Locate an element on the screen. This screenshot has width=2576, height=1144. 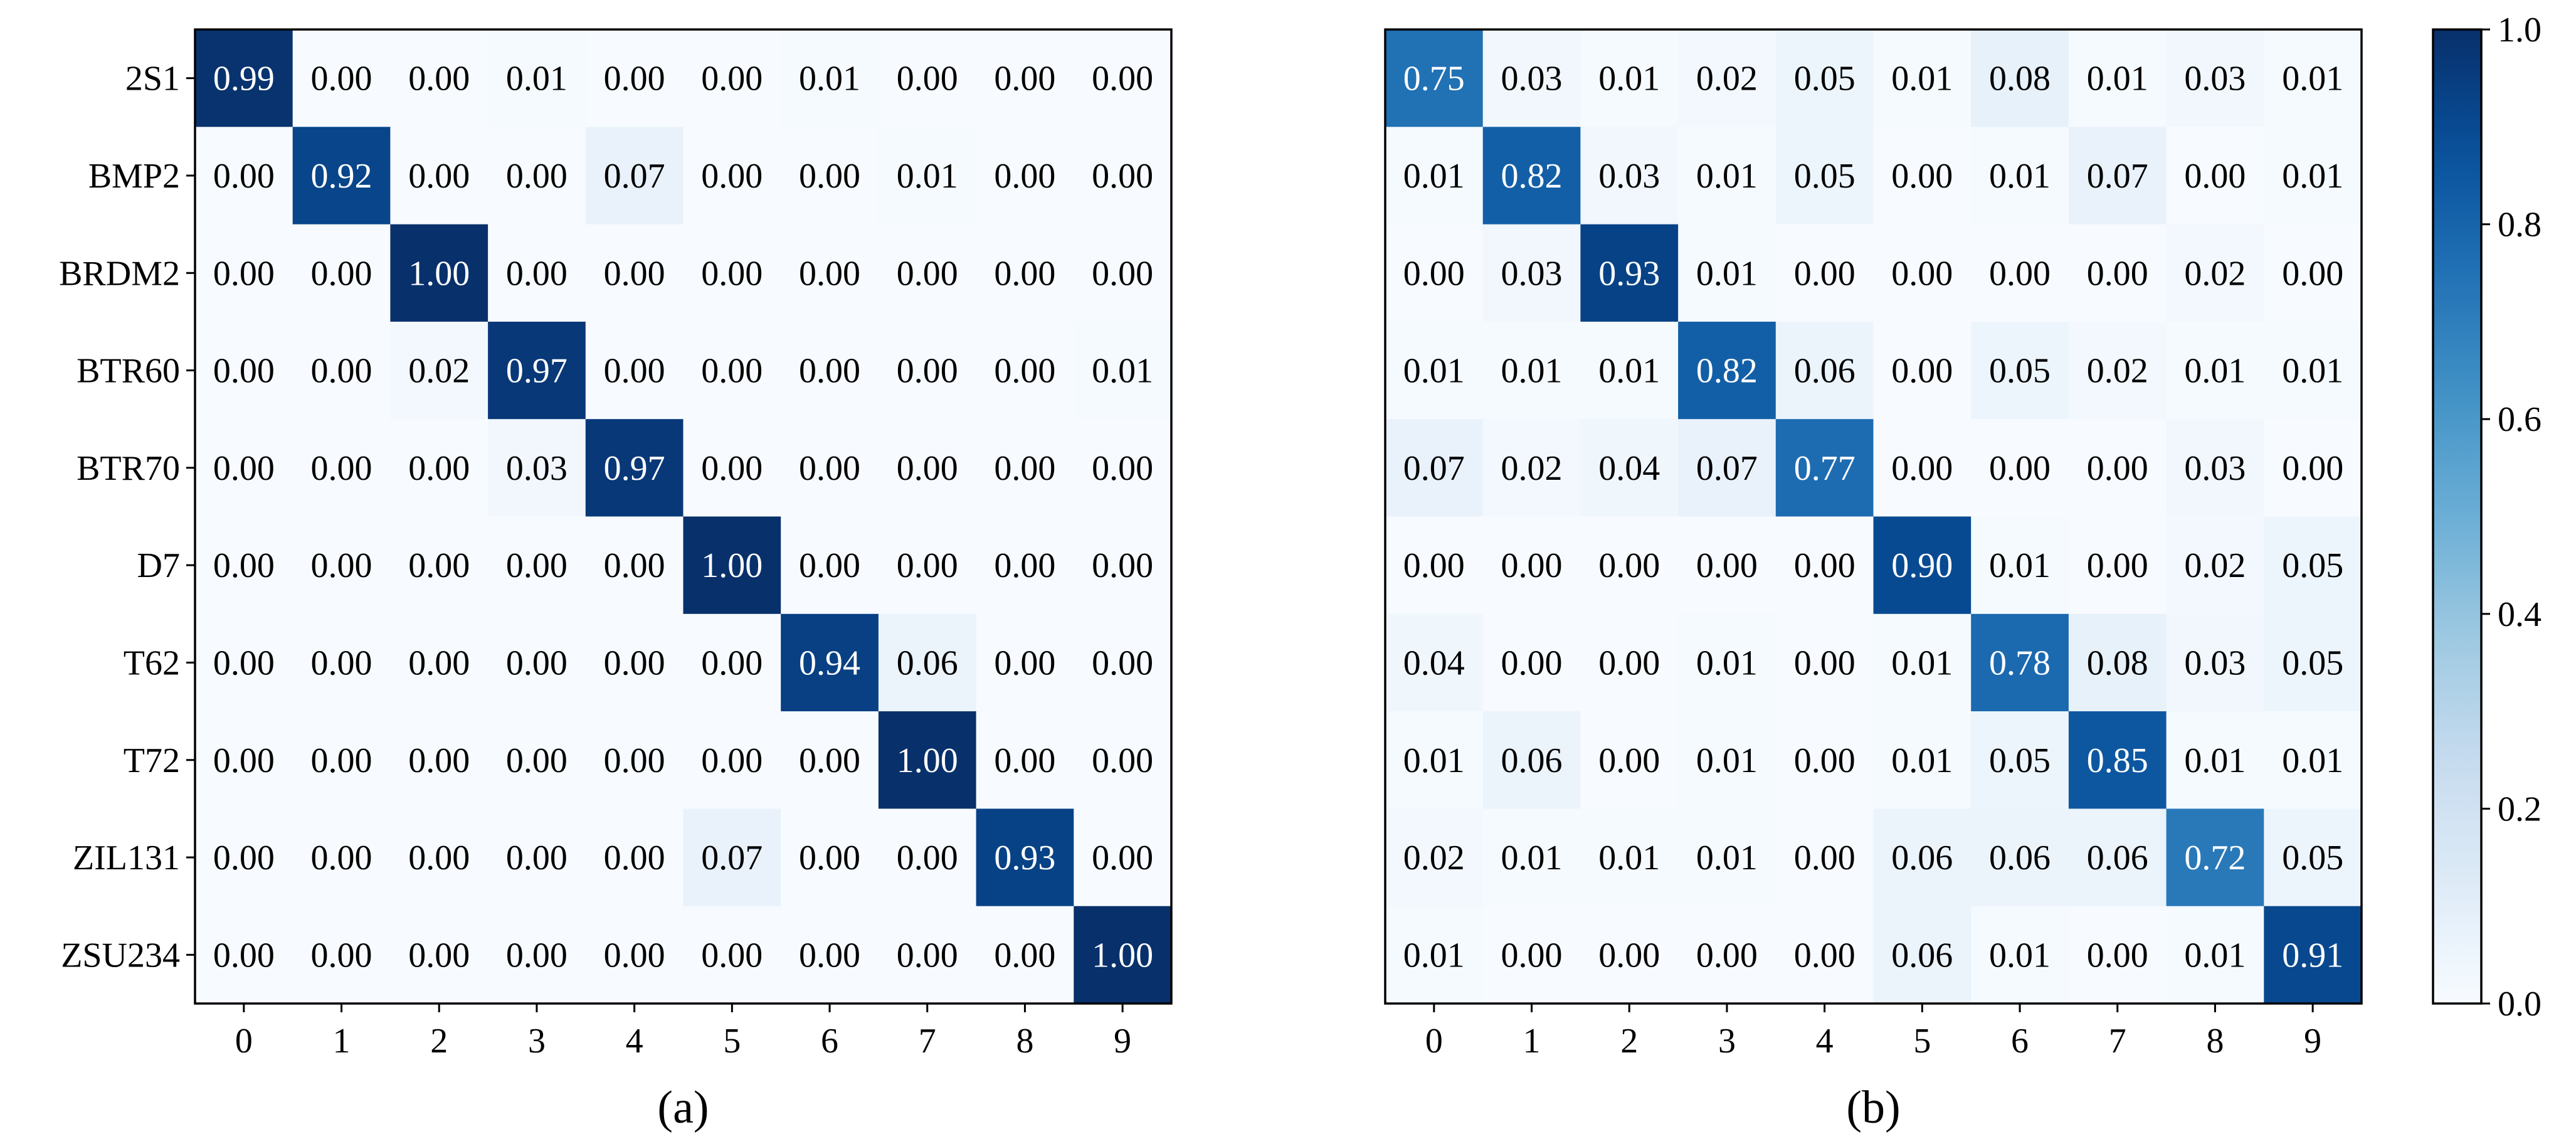
cell-label-a-r8-c0: 0.00 is located at coordinates (244, 858).